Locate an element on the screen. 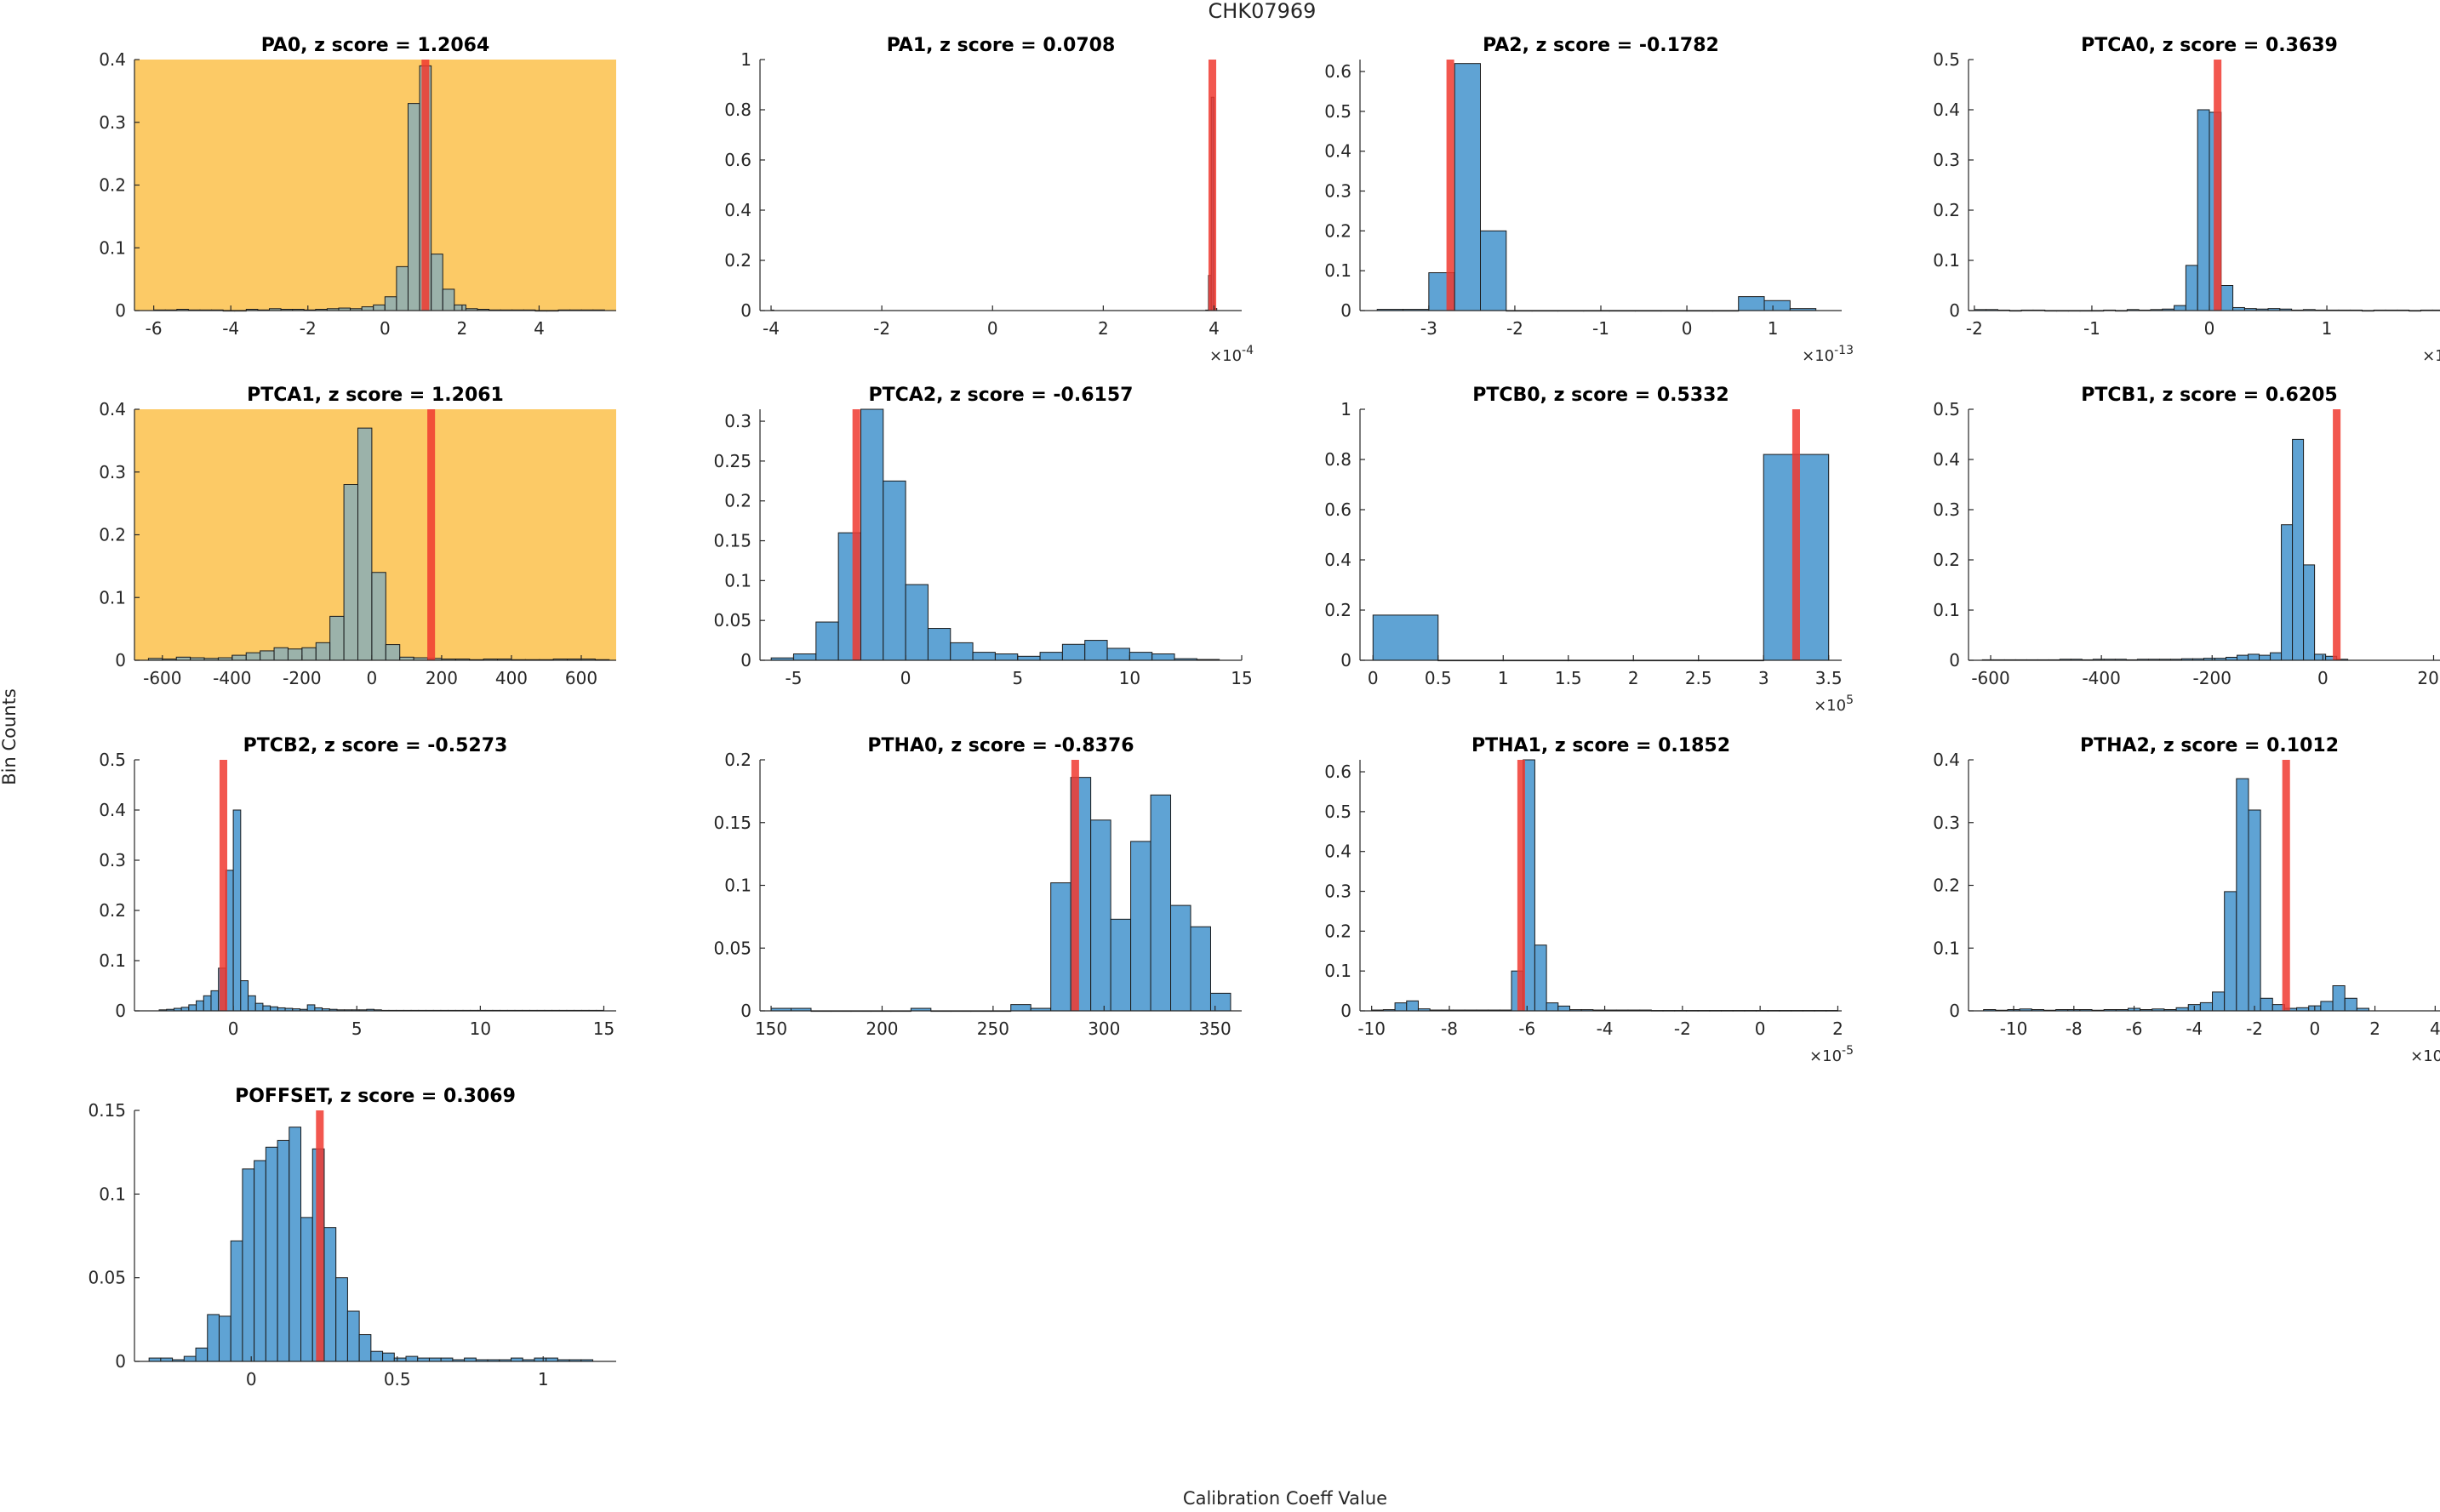 Image resolution: width=2440 pixels, height=1512 pixels. figure-title: CHK07969 is located at coordinates (1263, 11).